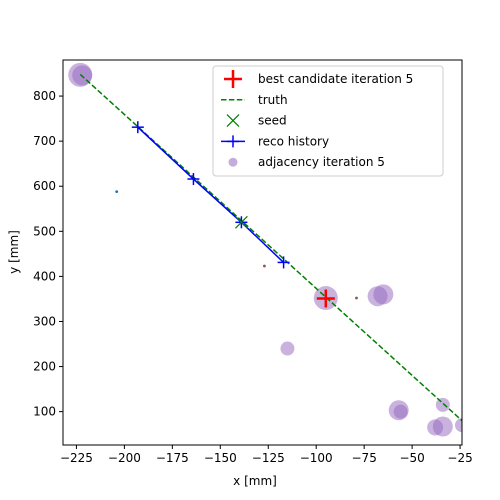  I want to click on legend-label: reco history, so click(293, 141).